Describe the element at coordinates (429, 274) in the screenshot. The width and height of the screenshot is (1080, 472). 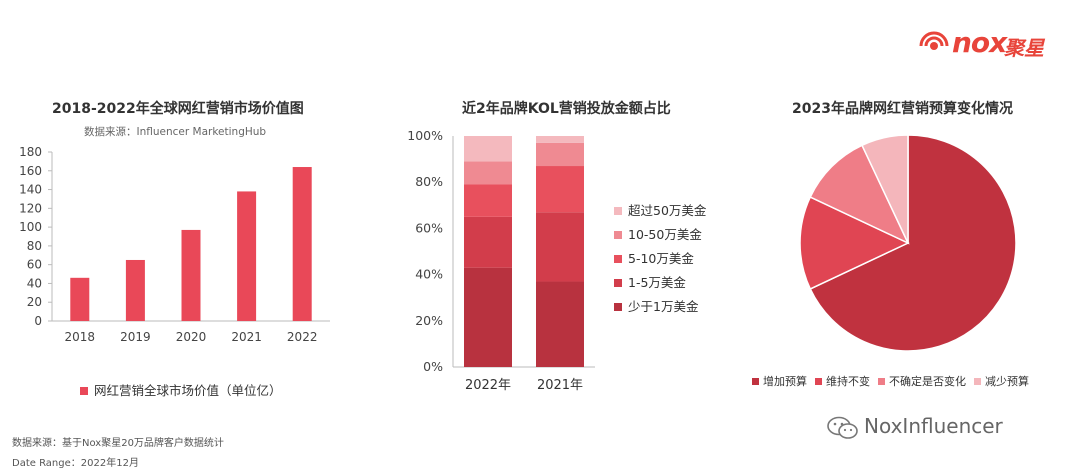
I see `y-tick-label: 40%` at that location.